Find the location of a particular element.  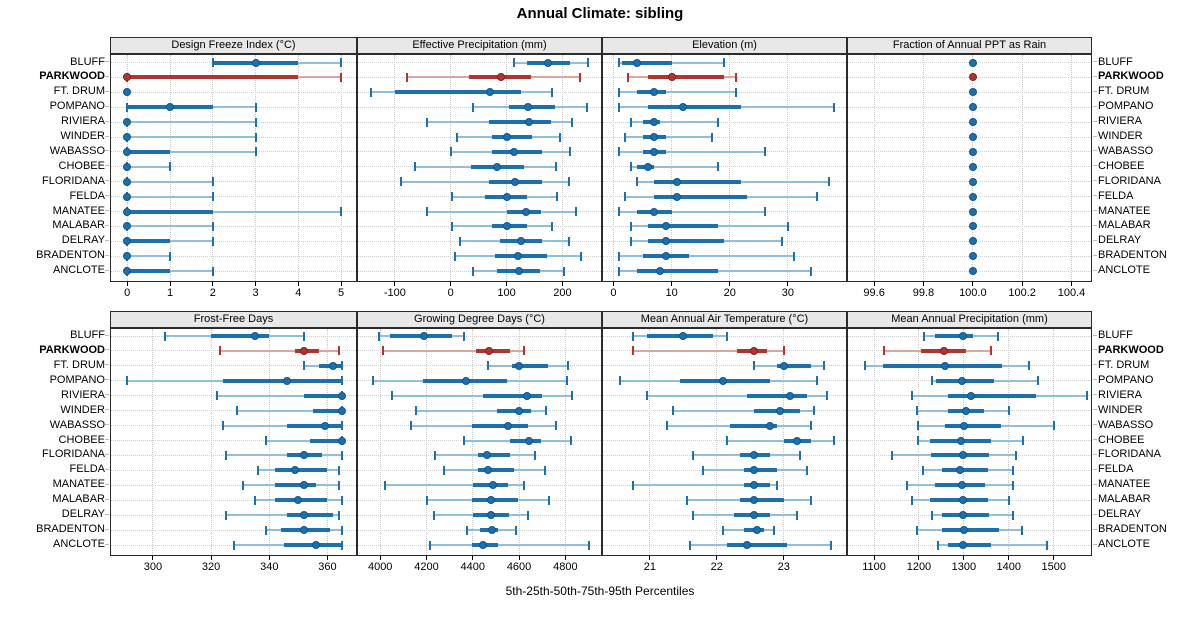

axis-tick-label: 100.4 is located at coordinates (1071, 293).